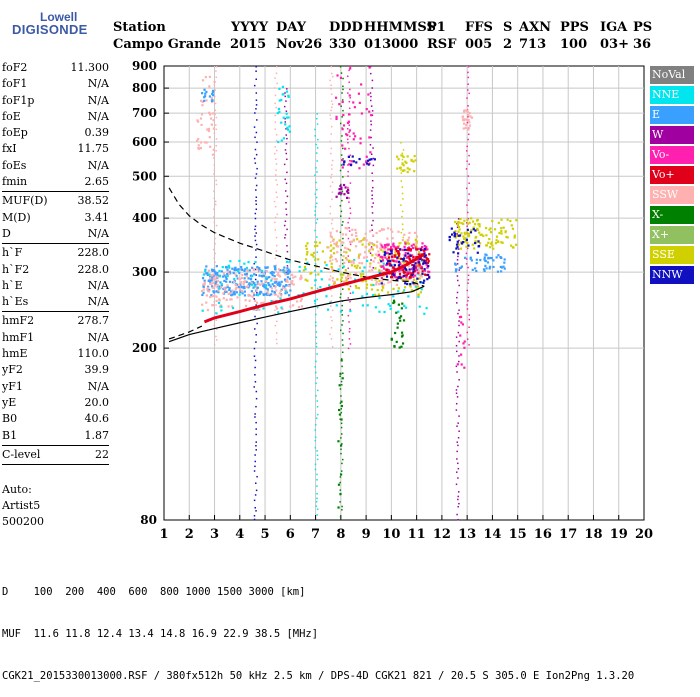 This screenshot has height=697, width=700. What do you see at coordinates (97, 402) in the screenshot?
I see `parameter-value: 20.0` at bounding box center [97, 402].